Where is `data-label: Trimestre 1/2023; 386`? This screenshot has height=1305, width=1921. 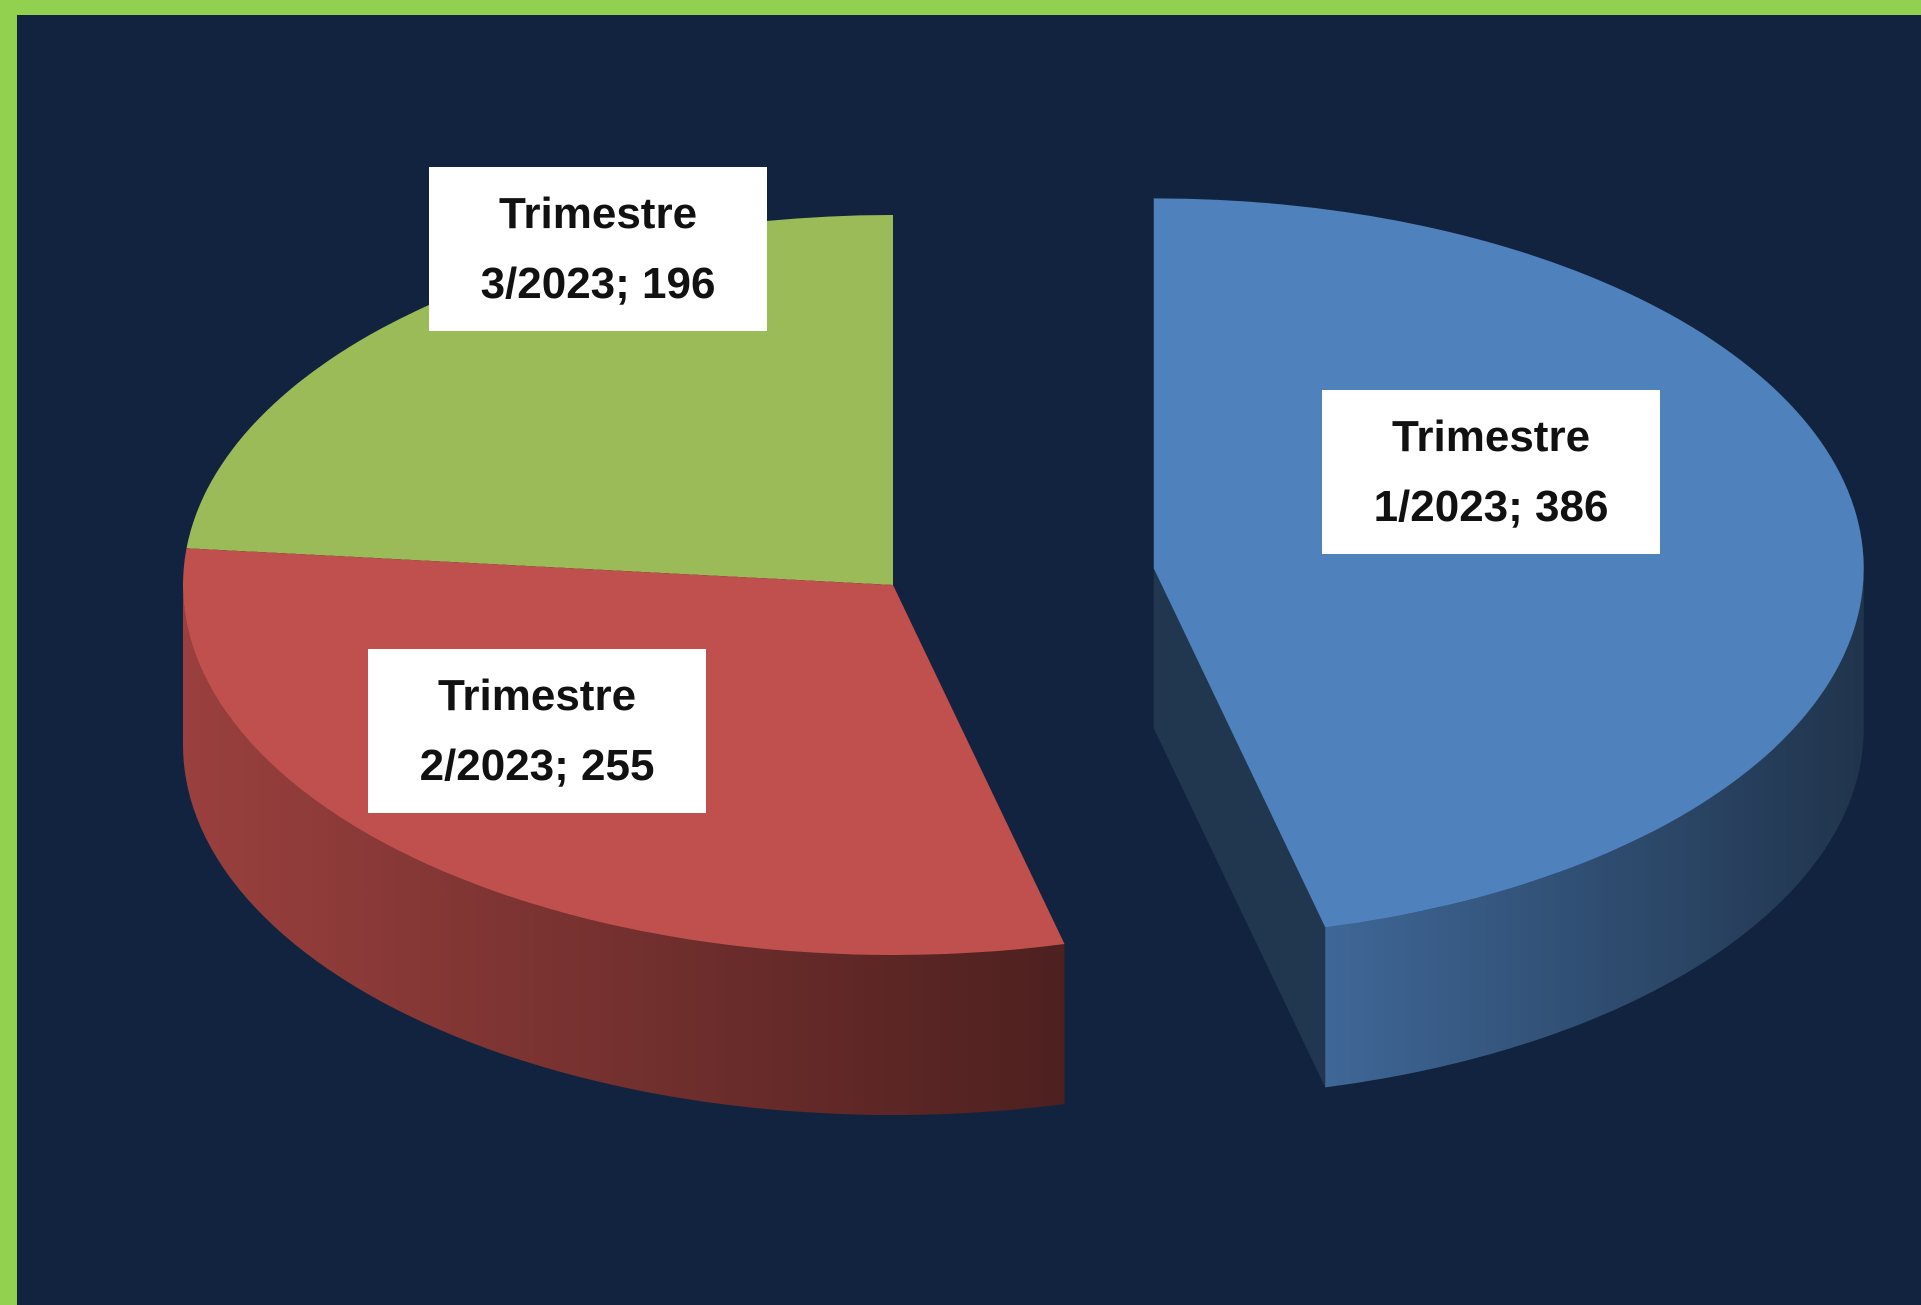 data-label: Trimestre 1/2023; 386 is located at coordinates (1491, 472).